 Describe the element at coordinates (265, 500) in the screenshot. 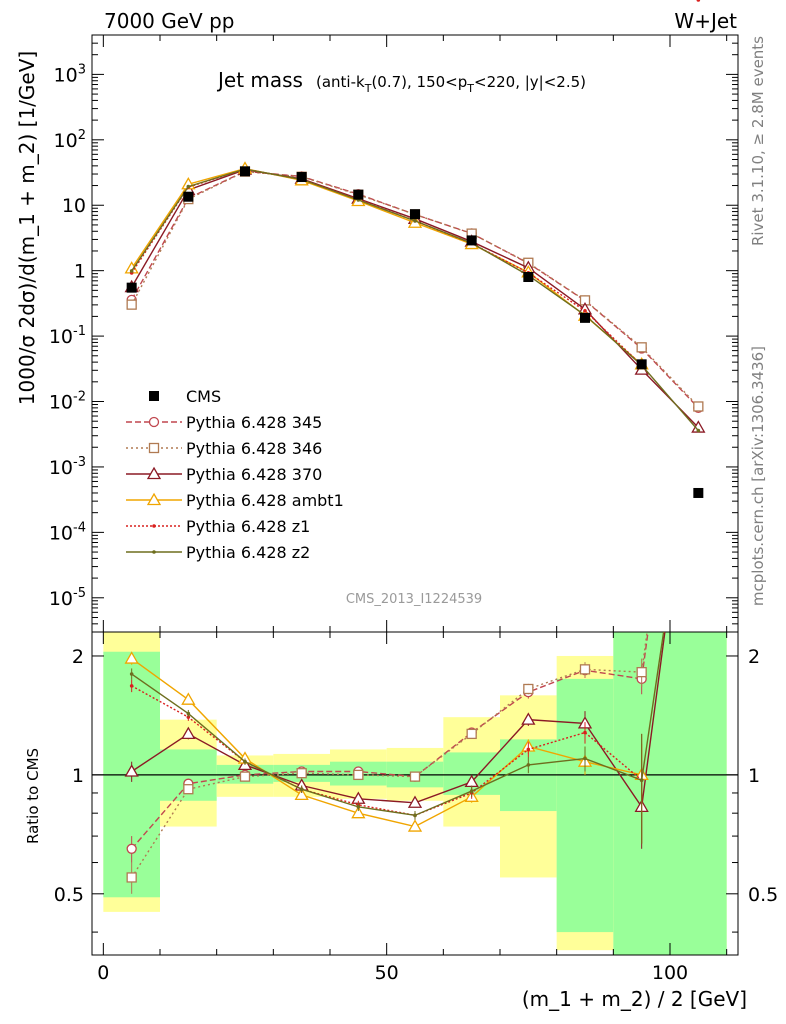

I see `legend-label: Pythia 6.428 ambt1` at that location.